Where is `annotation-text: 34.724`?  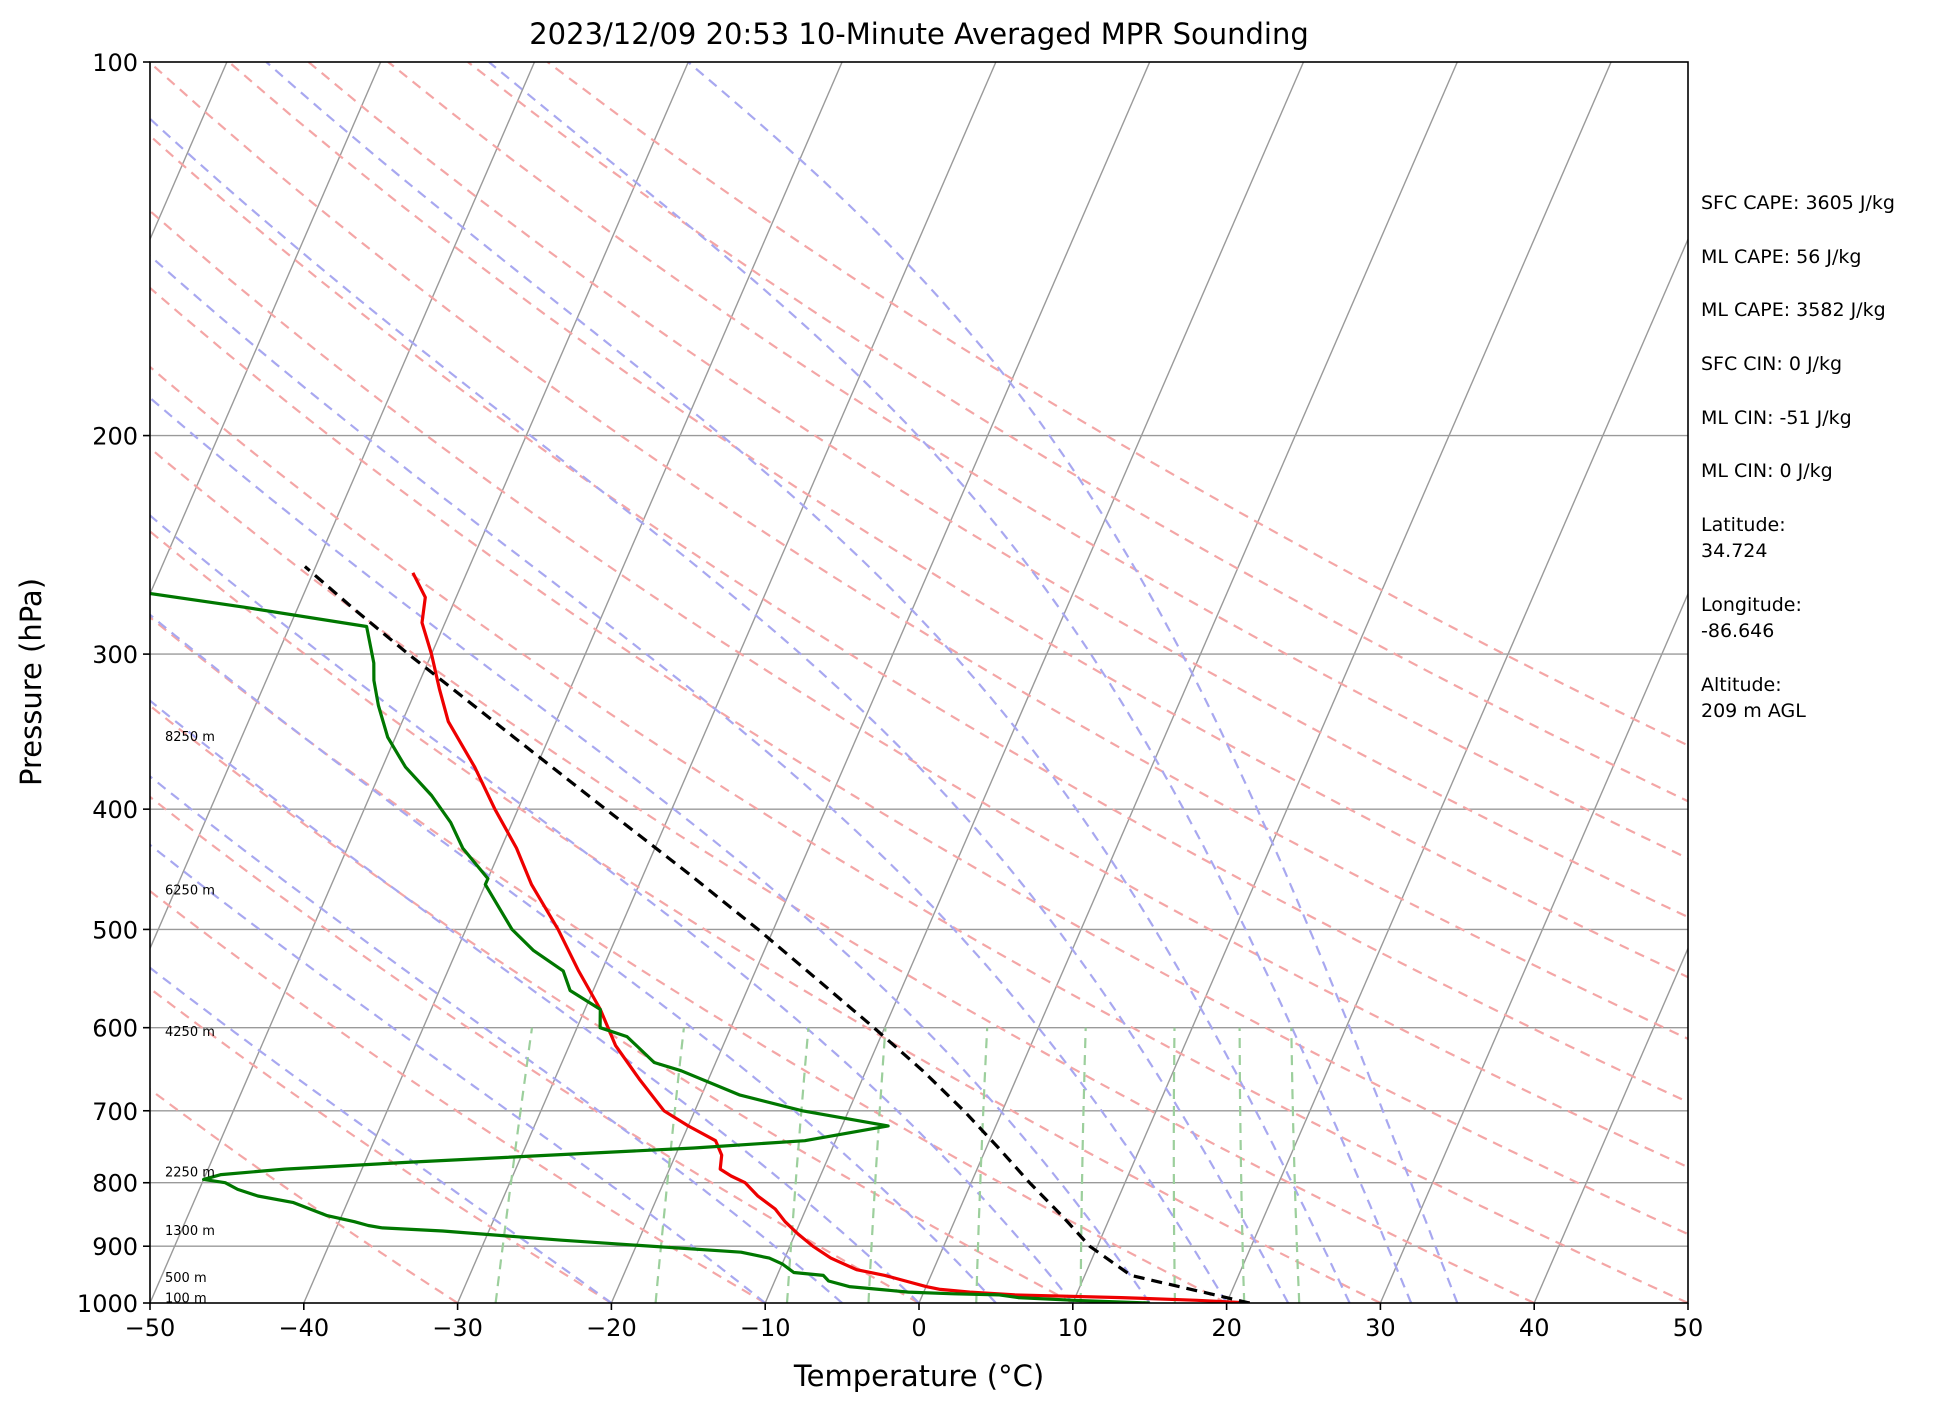 annotation-text: 34.724 is located at coordinates (1734, 551).